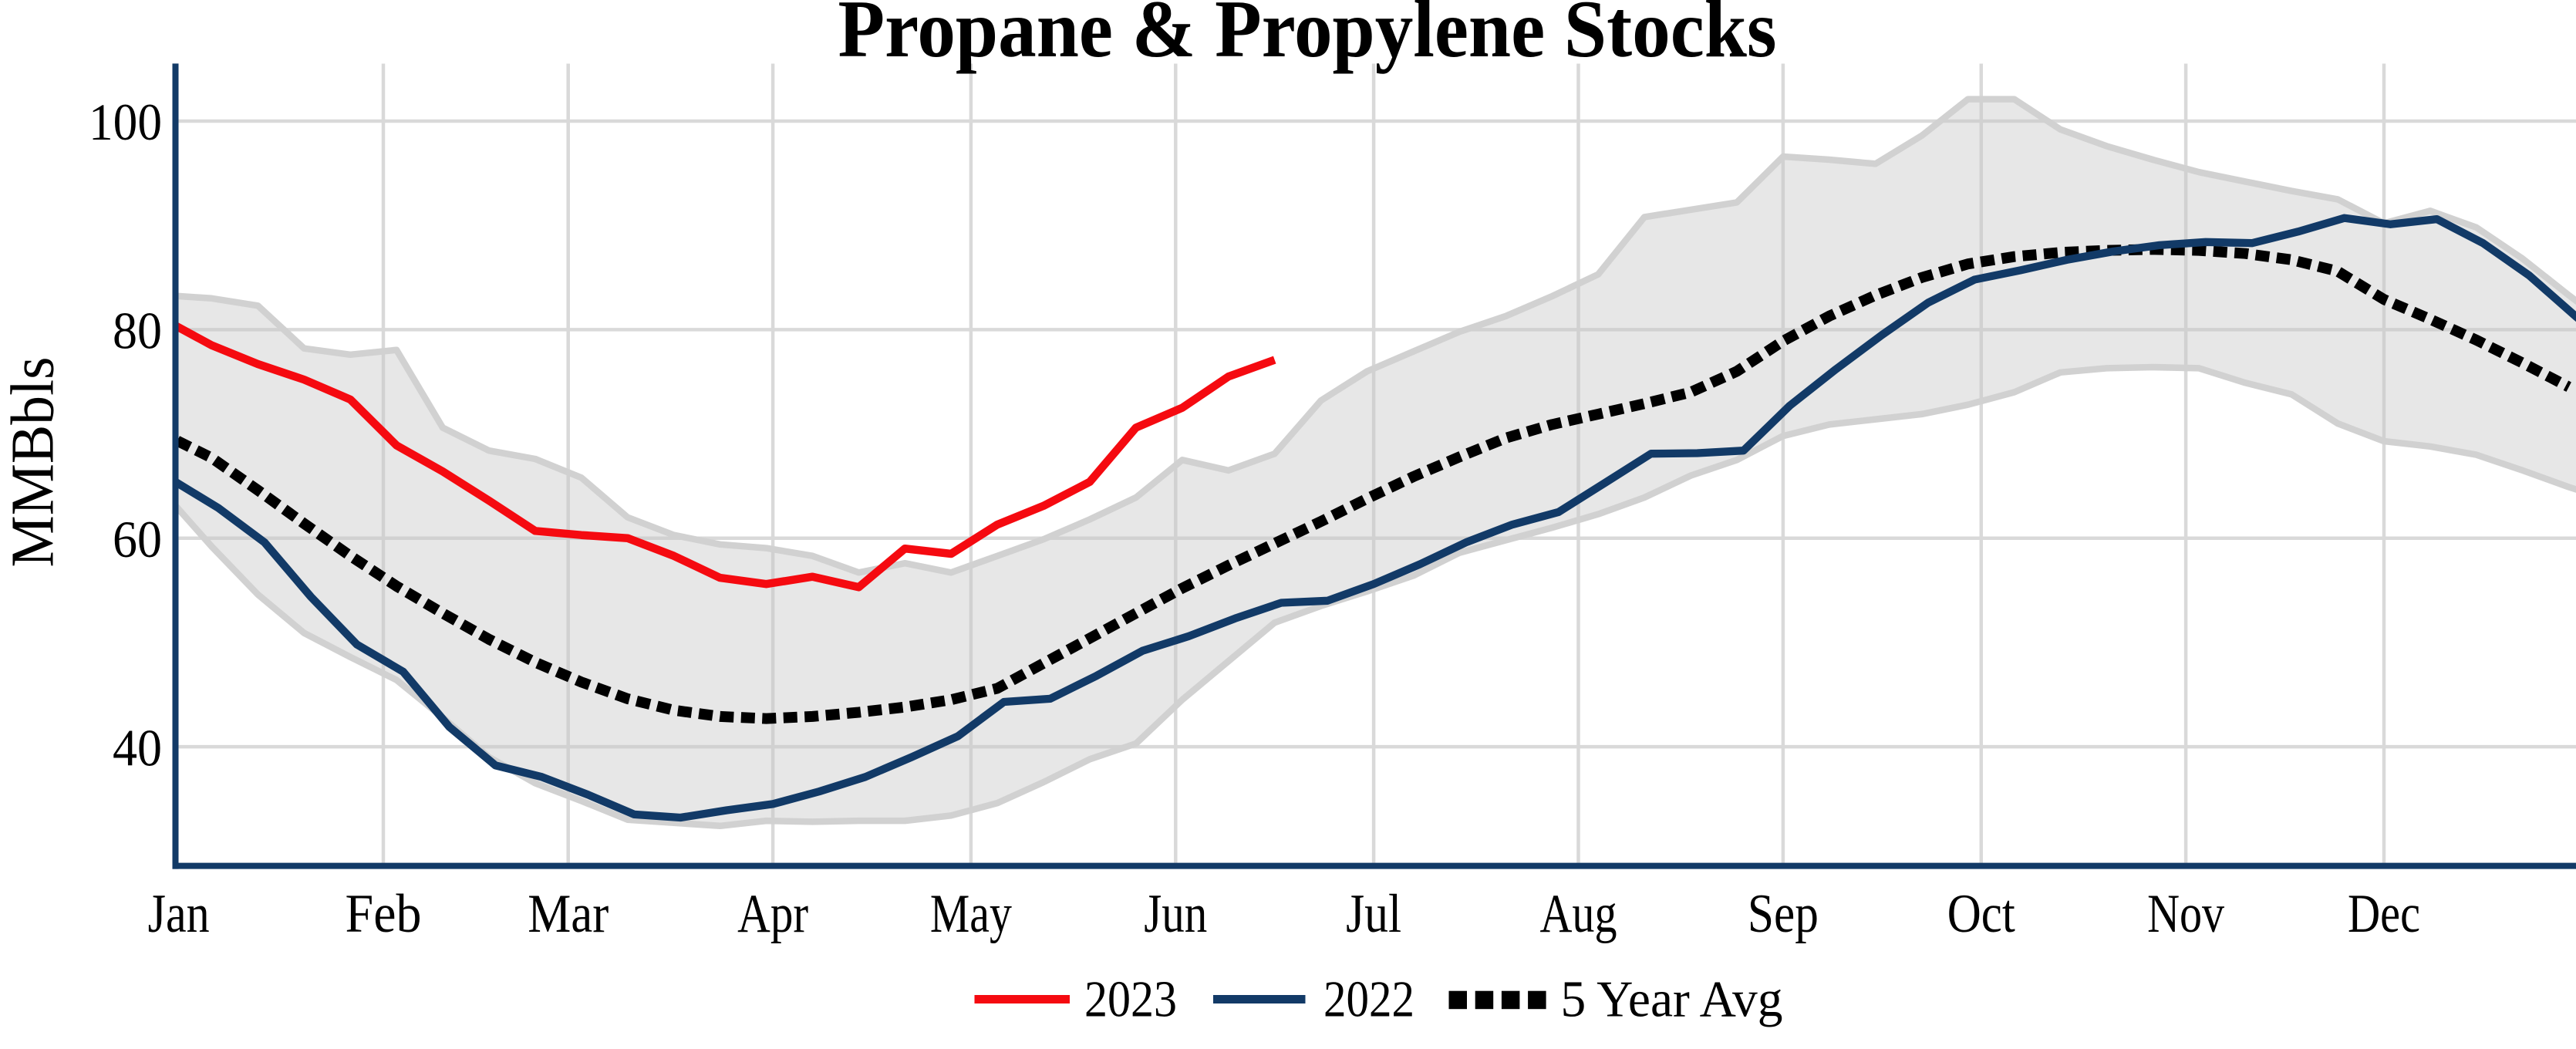  Describe the element at coordinates (971, 914) in the screenshot. I see `svg-text: May` at that location.